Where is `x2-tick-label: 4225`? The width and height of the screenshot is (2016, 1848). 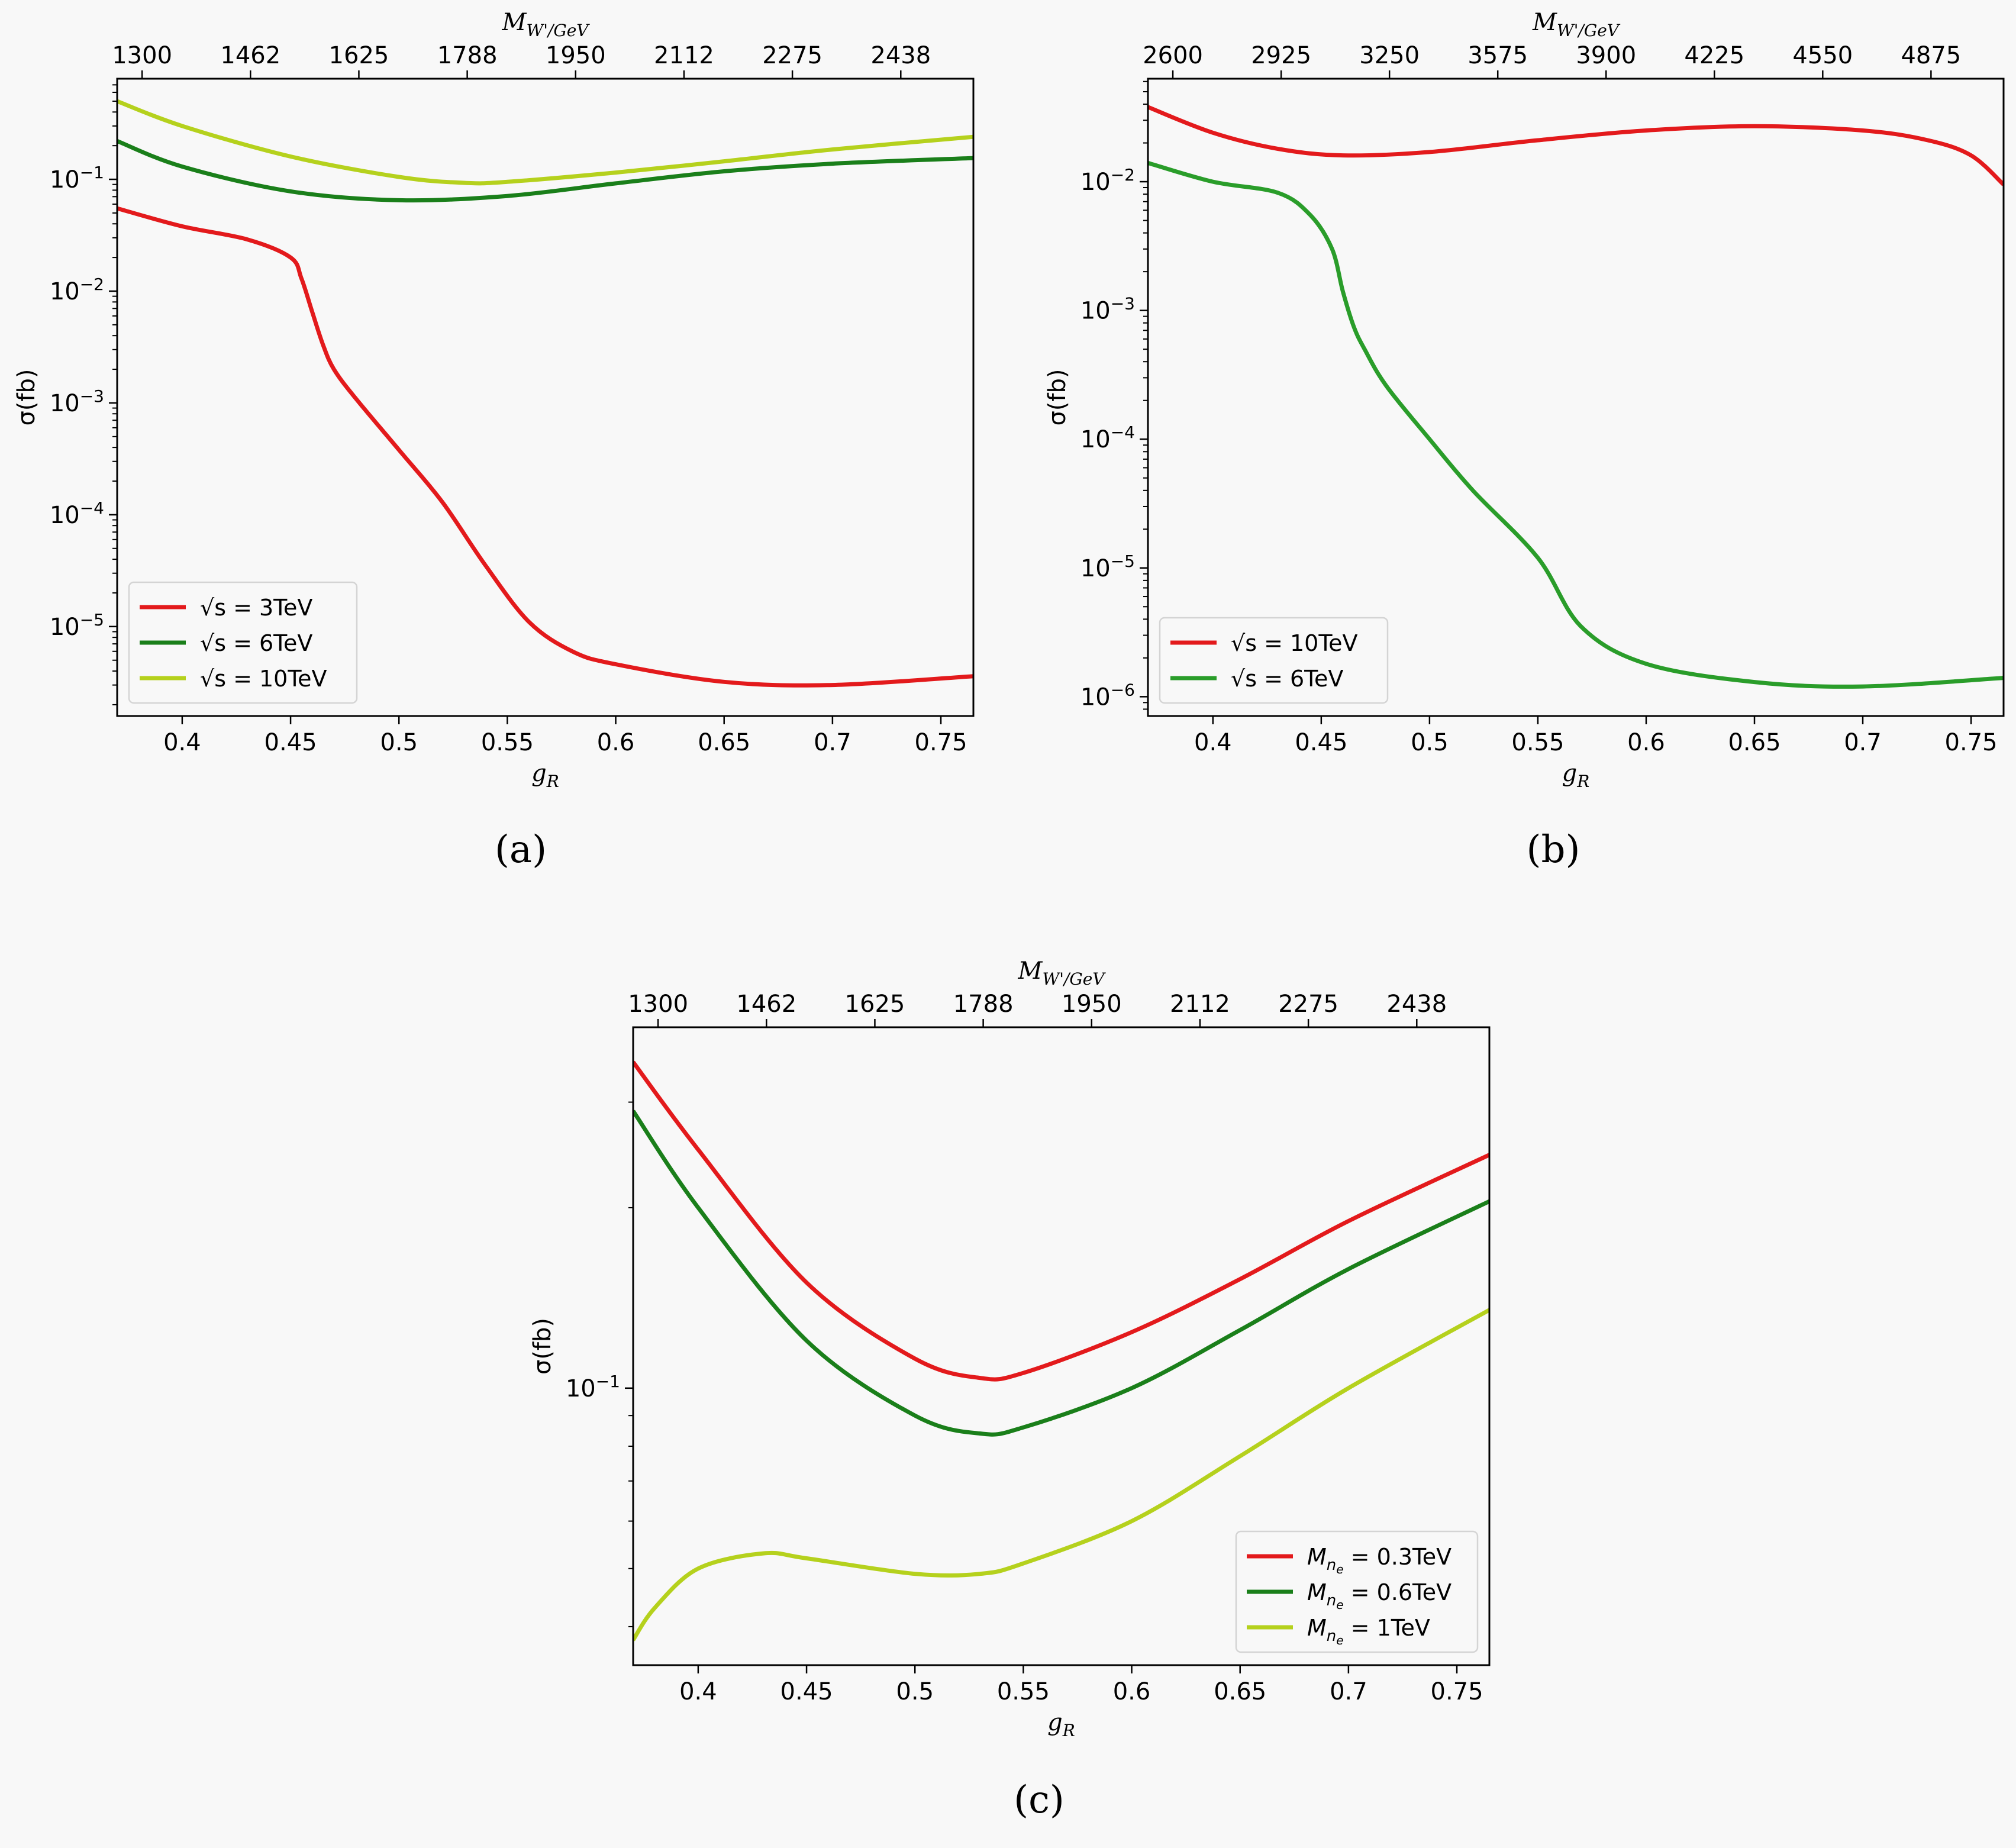
x2-tick-label: 4225 is located at coordinates (1714, 55).